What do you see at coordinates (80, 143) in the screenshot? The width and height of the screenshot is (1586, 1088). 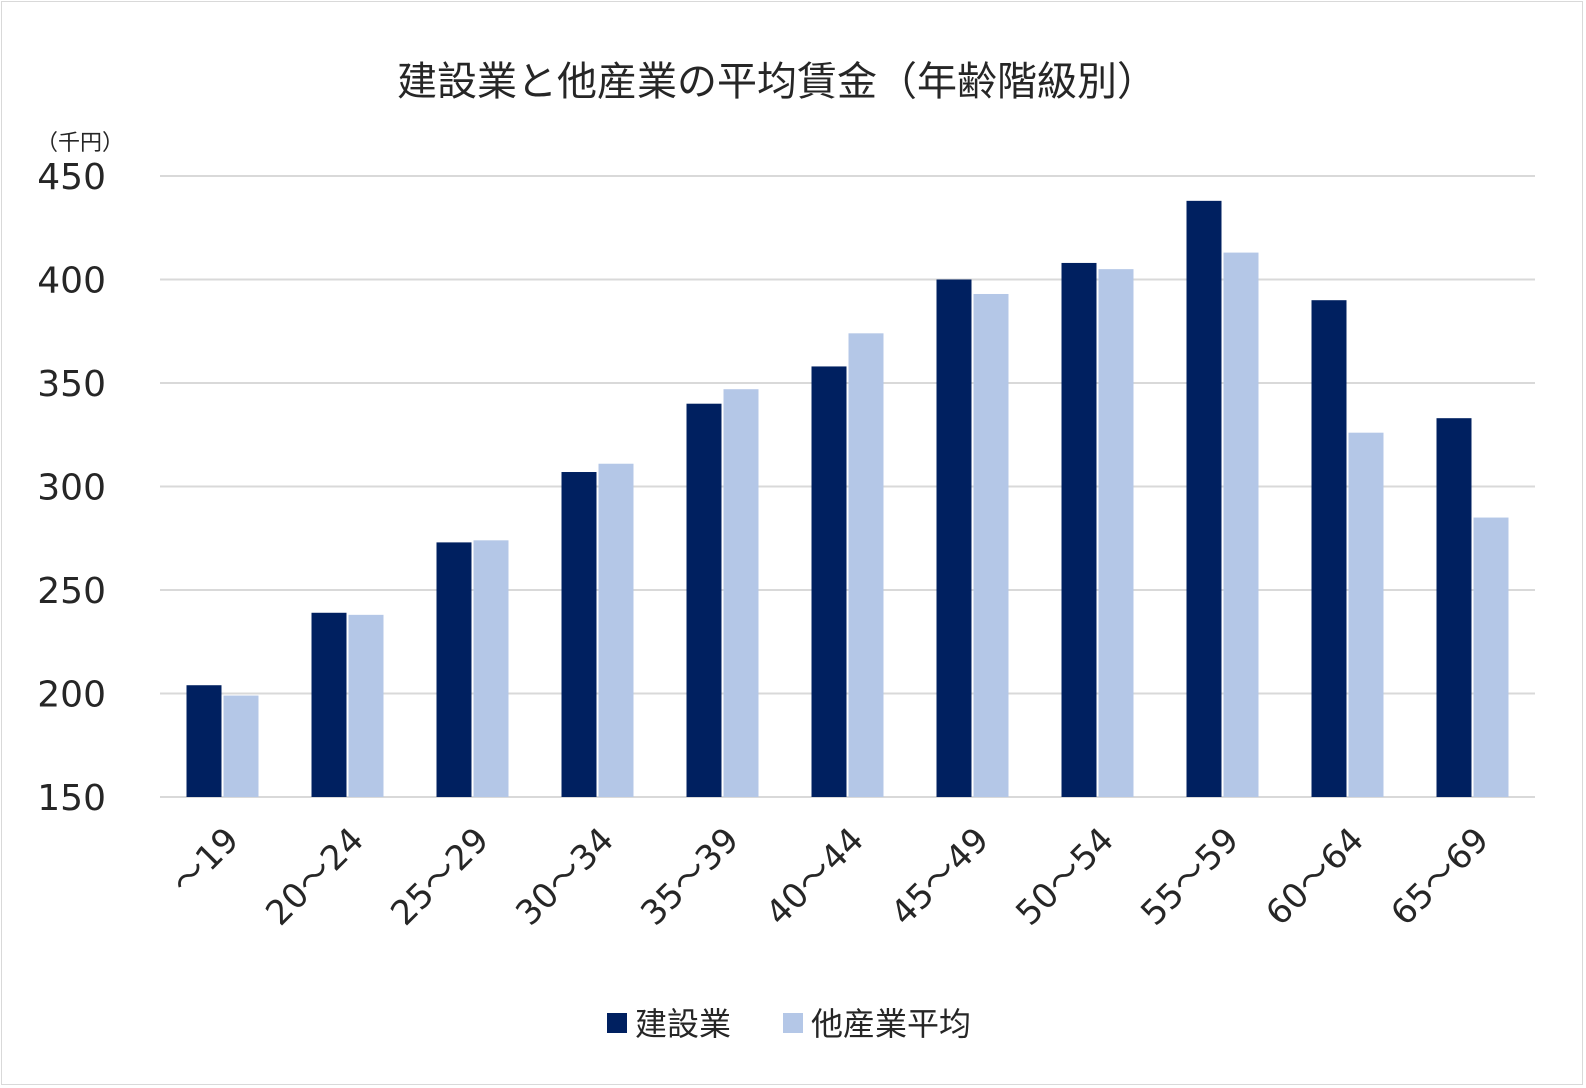 I see `y-axis-unit-label: （千円）` at bounding box center [80, 143].